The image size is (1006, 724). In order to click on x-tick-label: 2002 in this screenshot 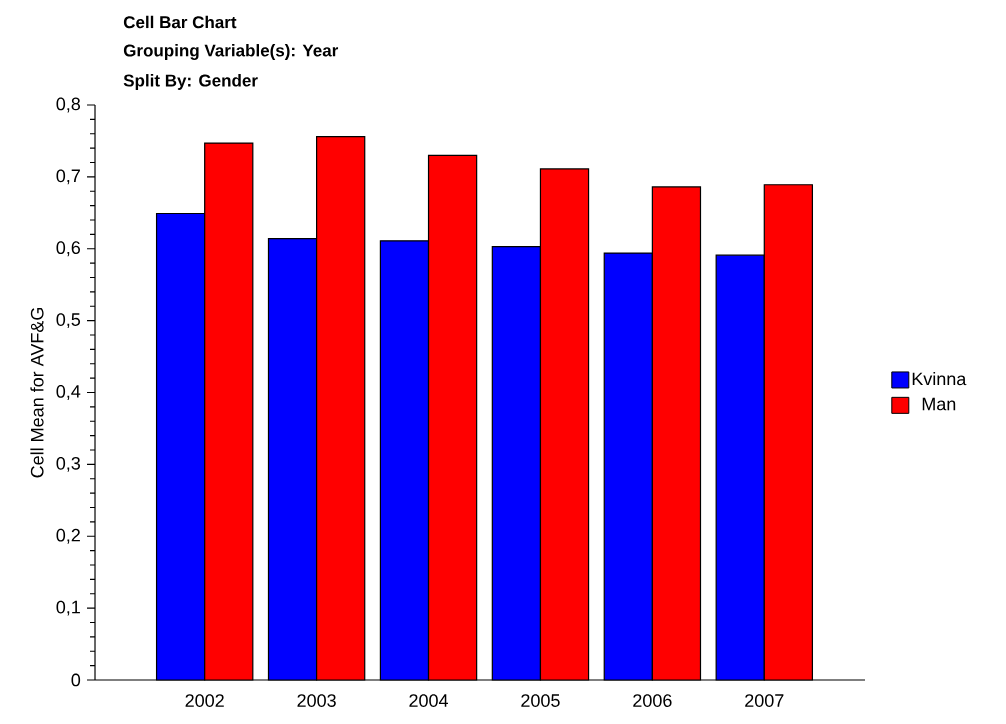, I will do `click(204, 700)`.